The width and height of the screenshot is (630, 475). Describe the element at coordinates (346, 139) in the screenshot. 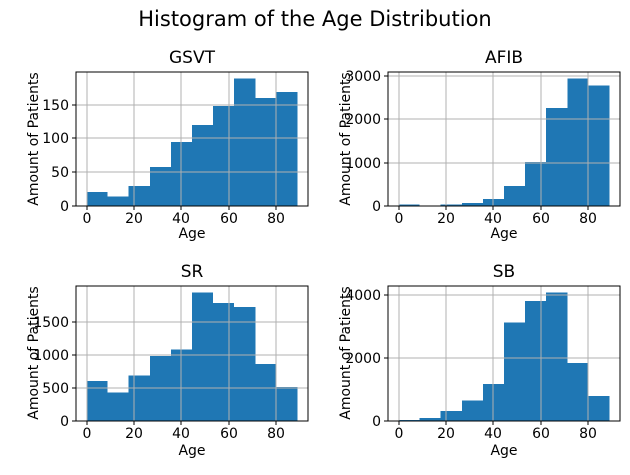

I see `y-axis-label-afib: Amount of Patients` at that location.